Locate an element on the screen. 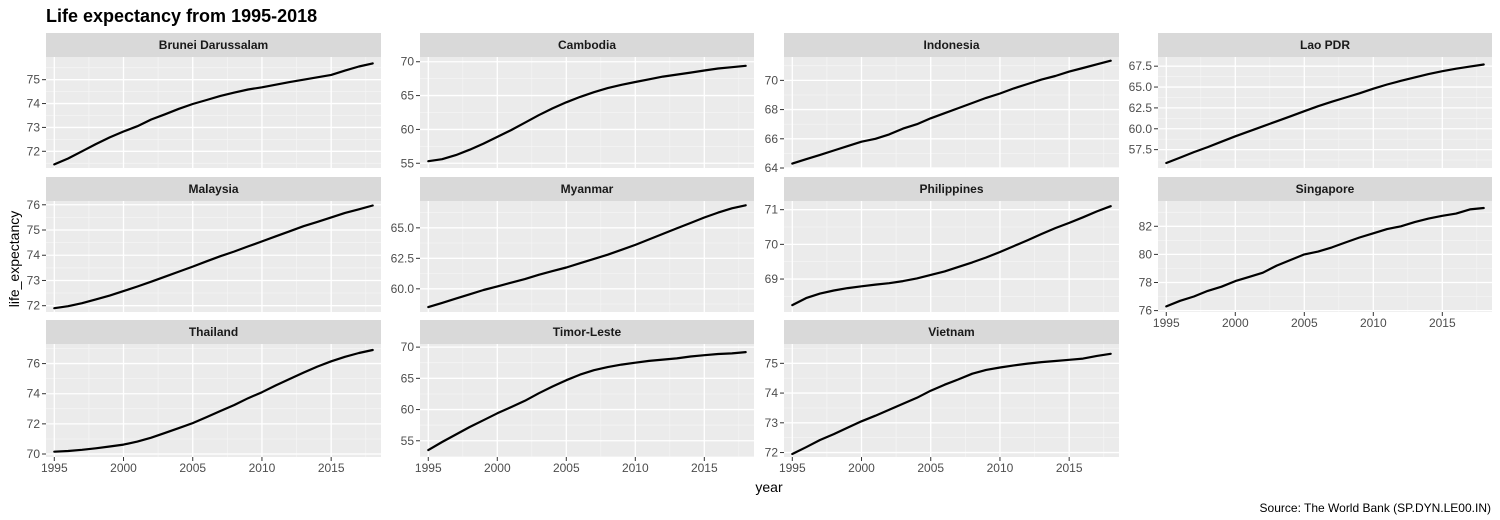  strip-timor-leste is located at coordinates (587, 332).